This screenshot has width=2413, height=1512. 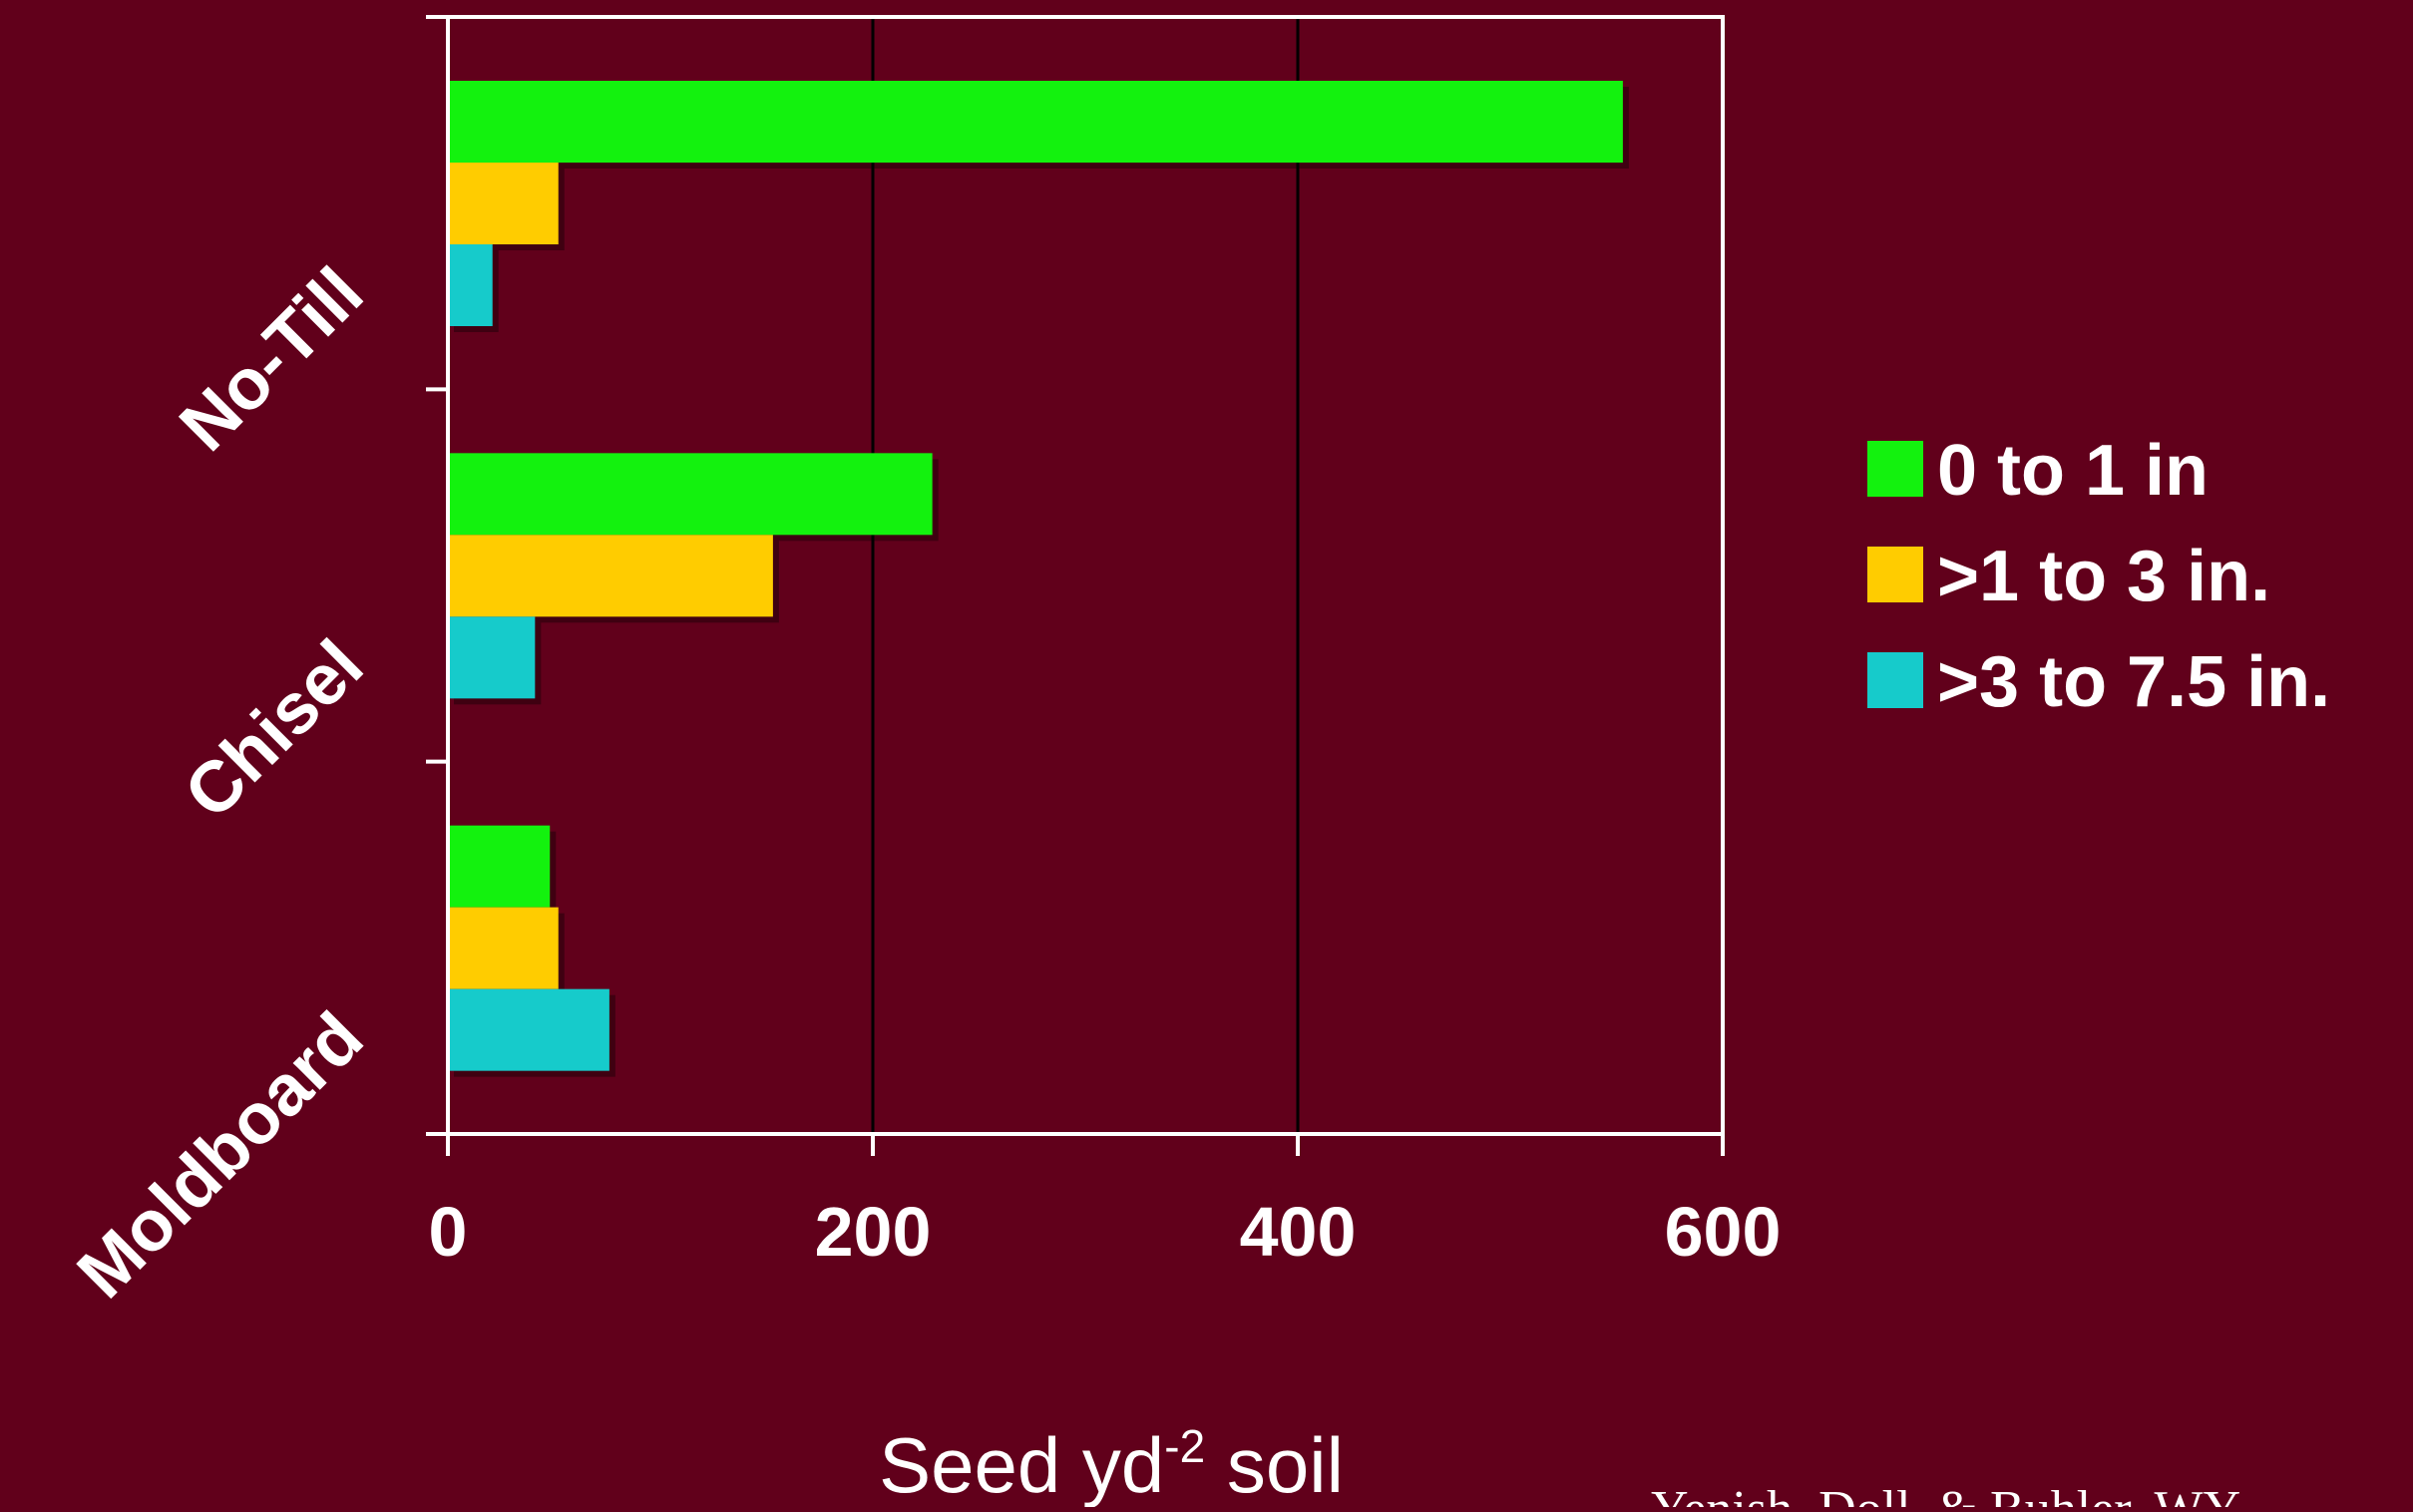 I want to click on grid-layer, so click(x=1085, y=575).